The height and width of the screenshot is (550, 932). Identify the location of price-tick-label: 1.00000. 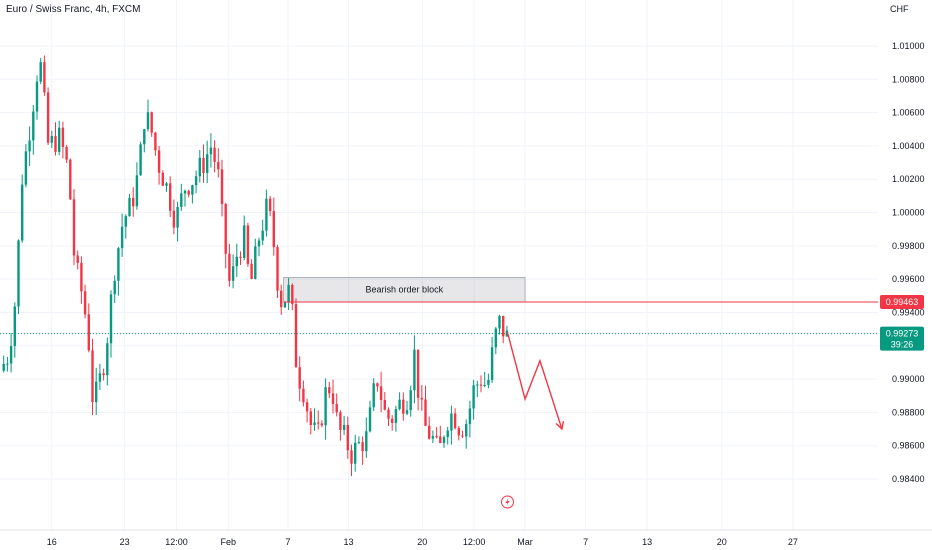
(908, 213).